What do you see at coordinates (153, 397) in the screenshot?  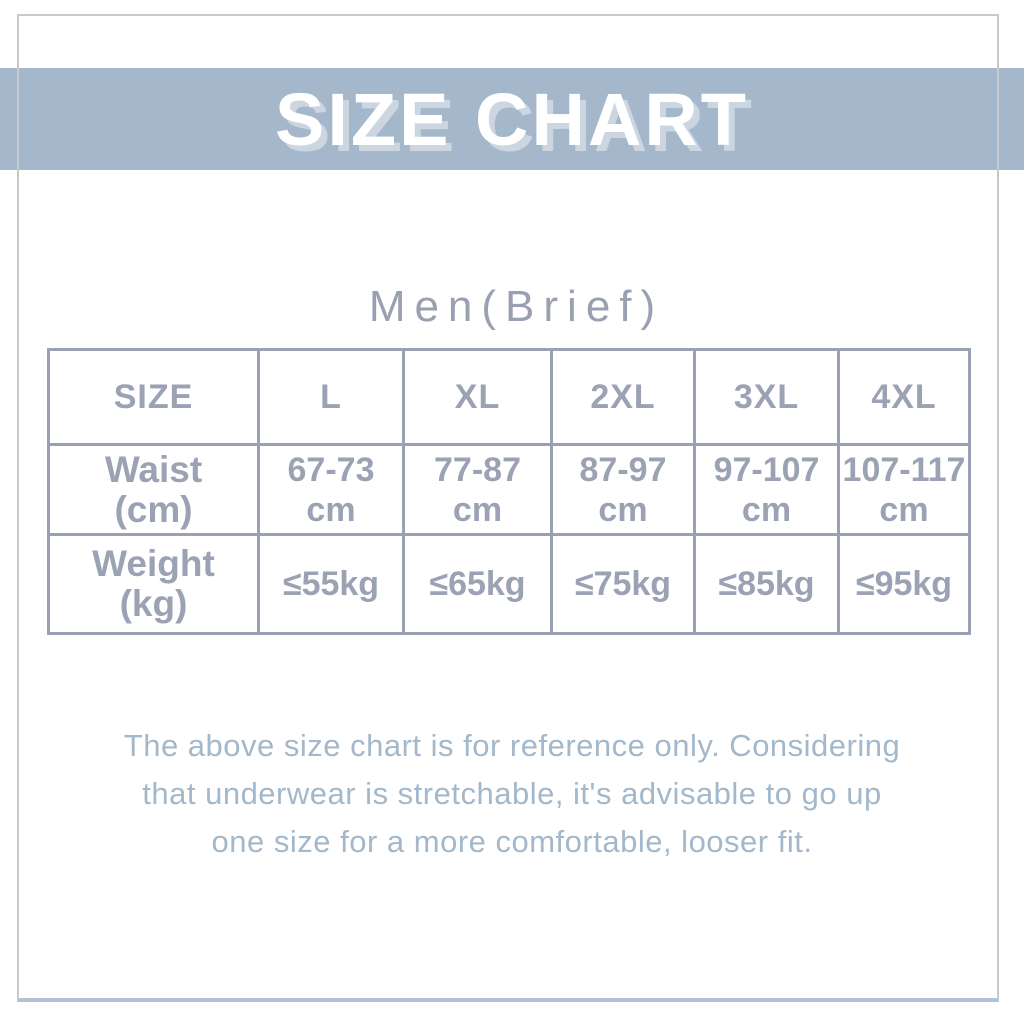 I see `col-header-size: SIZE` at bounding box center [153, 397].